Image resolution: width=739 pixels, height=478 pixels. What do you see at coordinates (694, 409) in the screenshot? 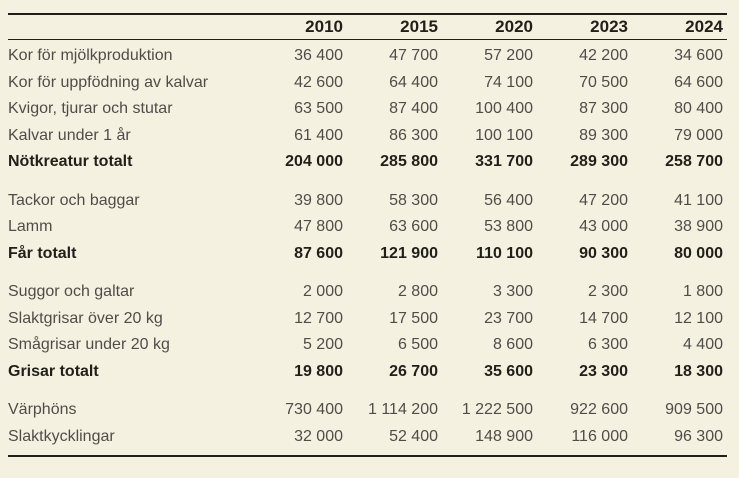
I see `value-cell: 909 500` at bounding box center [694, 409].